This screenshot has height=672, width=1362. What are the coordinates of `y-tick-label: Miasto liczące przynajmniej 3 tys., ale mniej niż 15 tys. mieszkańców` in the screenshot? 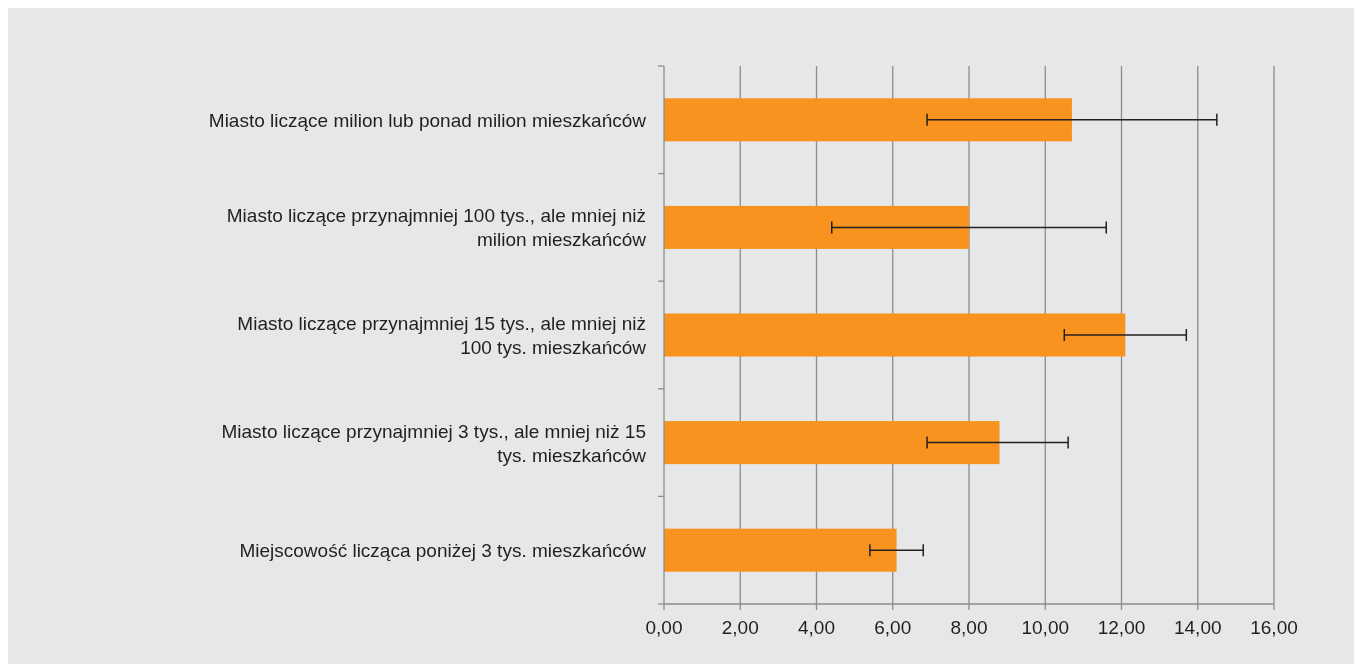 It's located at (434, 443).